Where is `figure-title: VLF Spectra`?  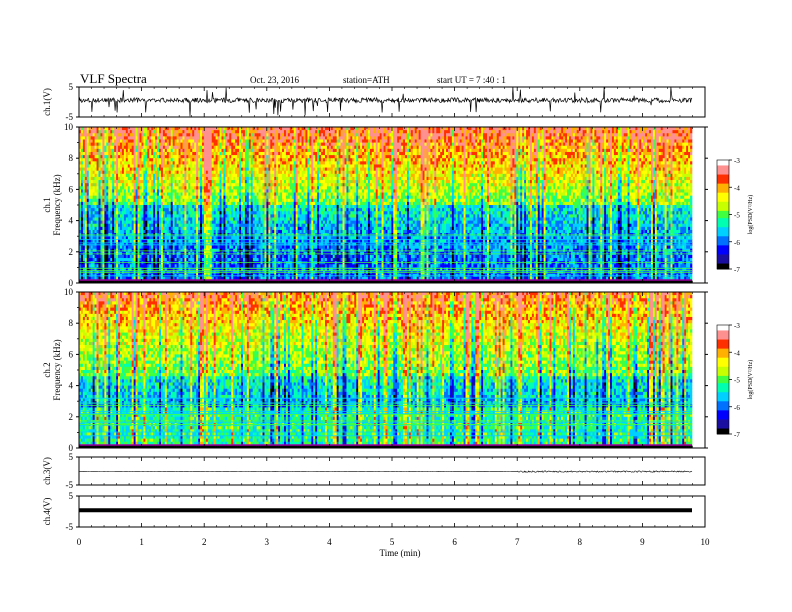
figure-title: VLF Spectra is located at coordinates (113, 78).